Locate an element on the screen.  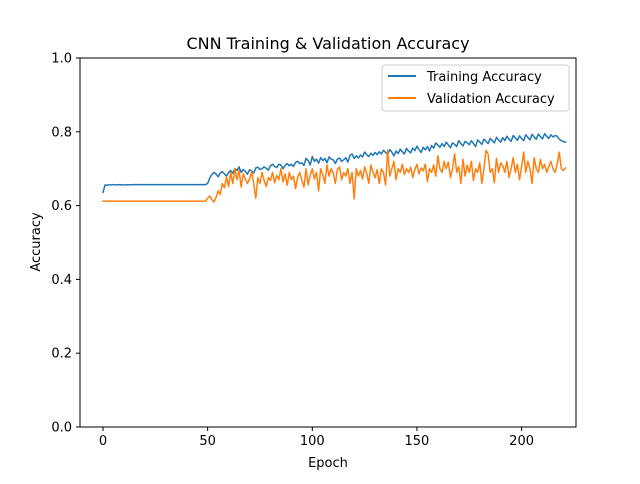
x-tick-label: 150 is located at coordinates (417, 441).